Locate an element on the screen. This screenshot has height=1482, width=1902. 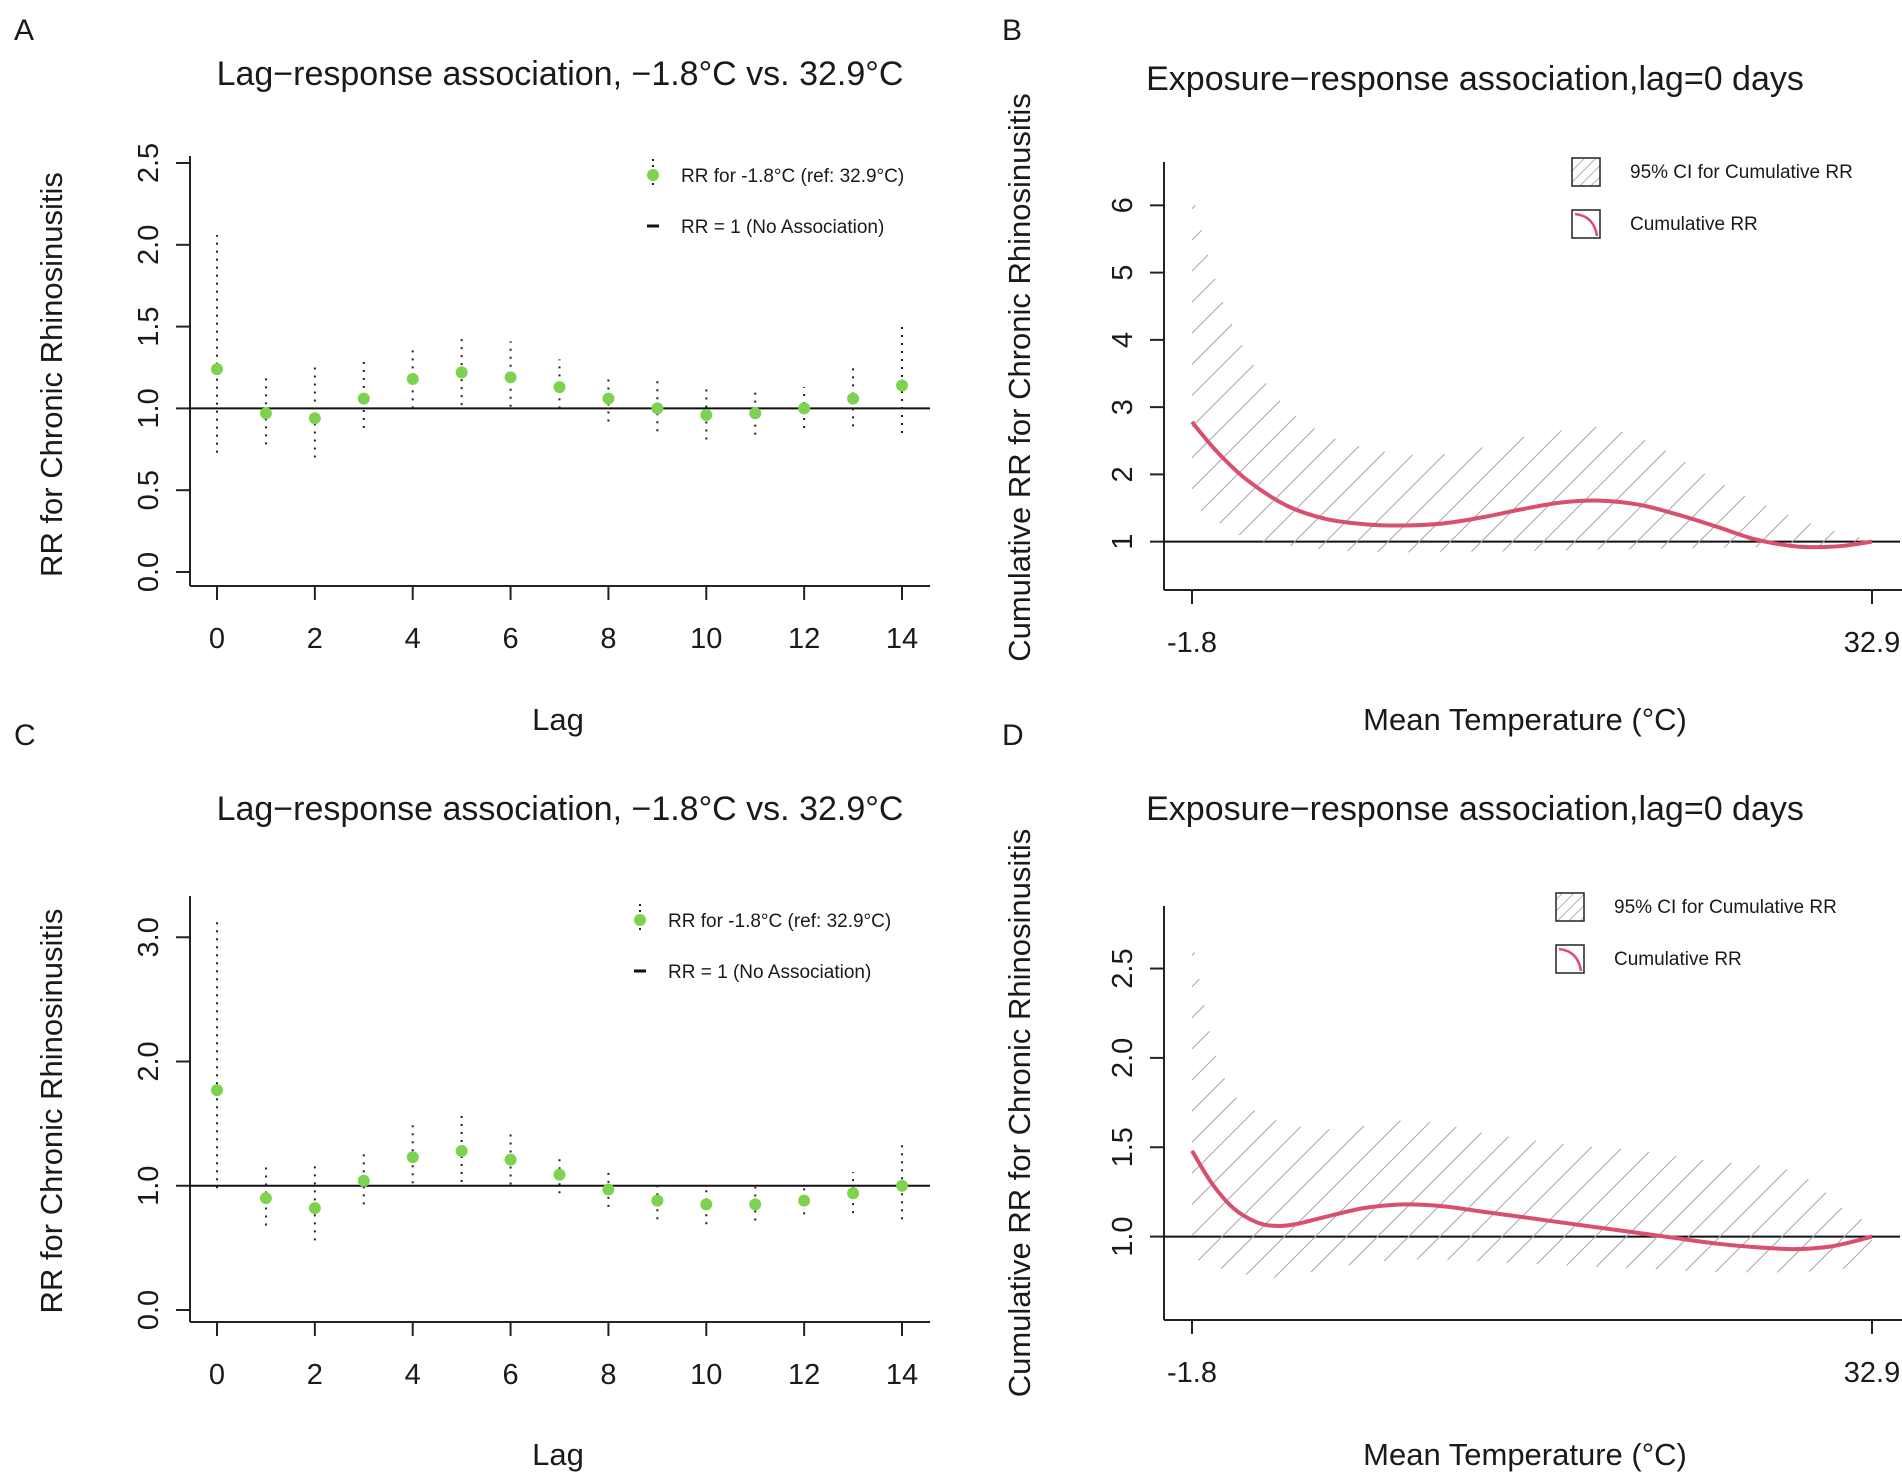
y-tick-label: 1 is located at coordinates (1123, 542).